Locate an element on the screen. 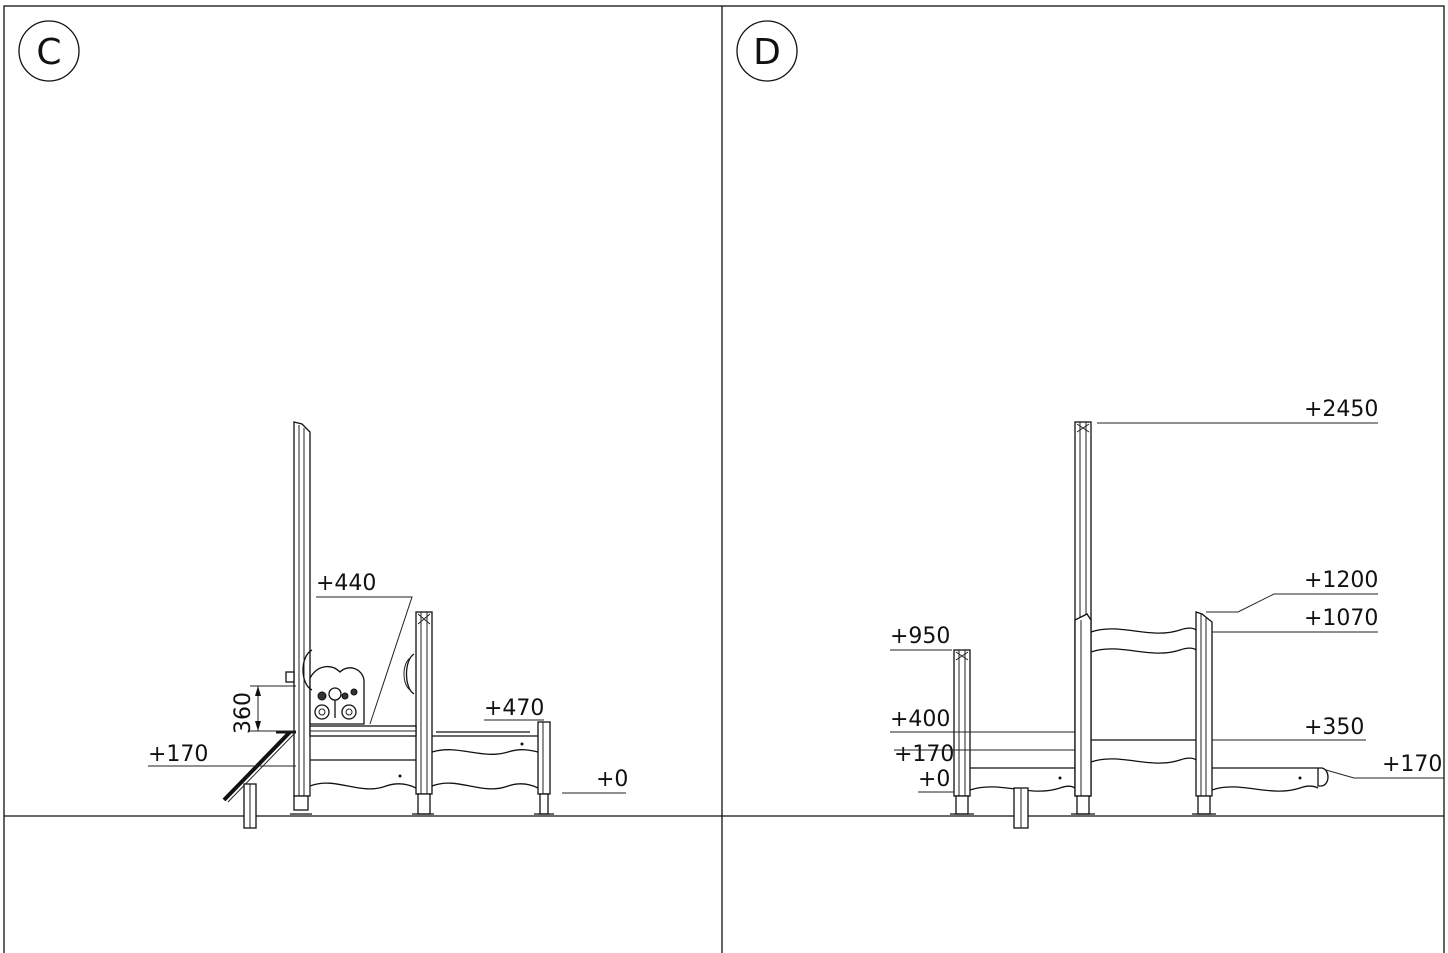 Image resolution: width=1448 pixels, height=953 pixels. elev-170-d-right: +170 is located at coordinates (1412, 764).